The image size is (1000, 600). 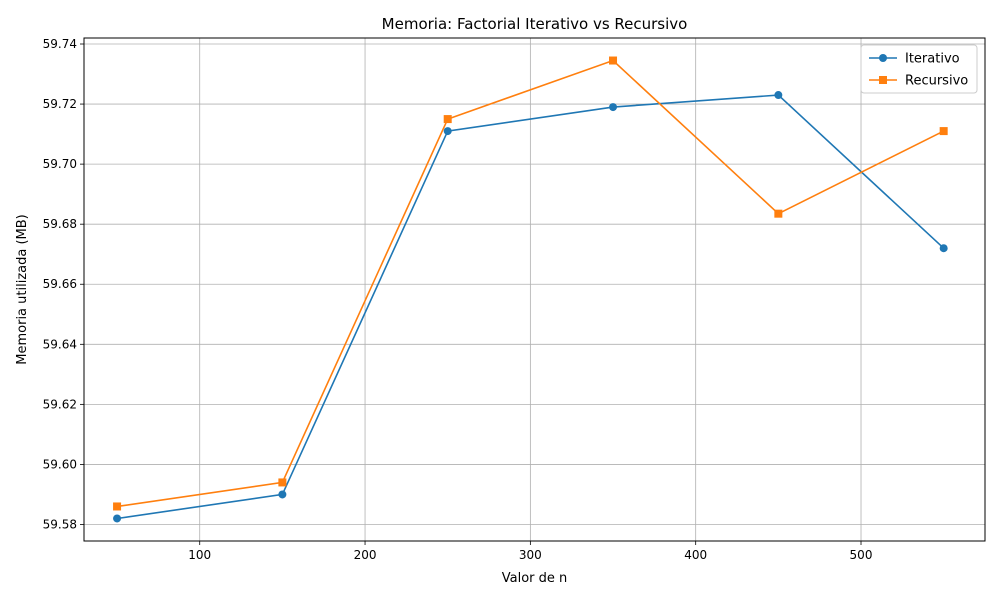 I want to click on legend-label: Recursivo, so click(x=936, y=81).